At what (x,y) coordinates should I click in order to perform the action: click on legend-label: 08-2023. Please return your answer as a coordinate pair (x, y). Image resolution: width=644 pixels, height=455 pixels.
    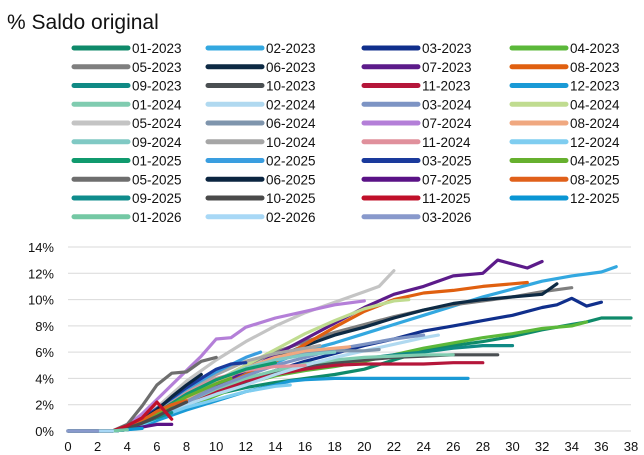
    Looking at the image, I should click on (595, 67).